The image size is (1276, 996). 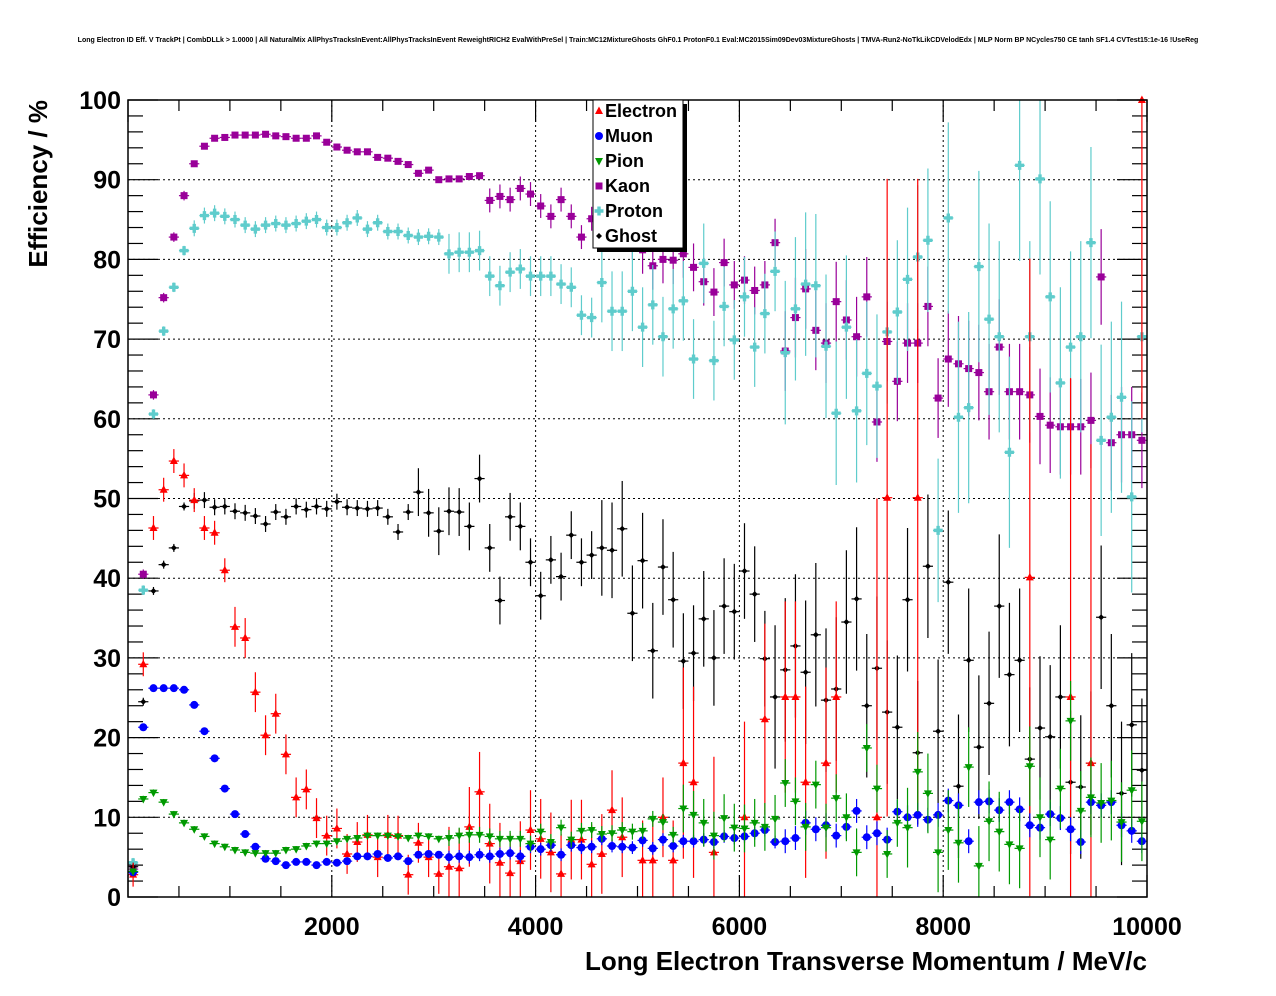 I want to click on legend-marker-pion, so click(x=599, y=162).